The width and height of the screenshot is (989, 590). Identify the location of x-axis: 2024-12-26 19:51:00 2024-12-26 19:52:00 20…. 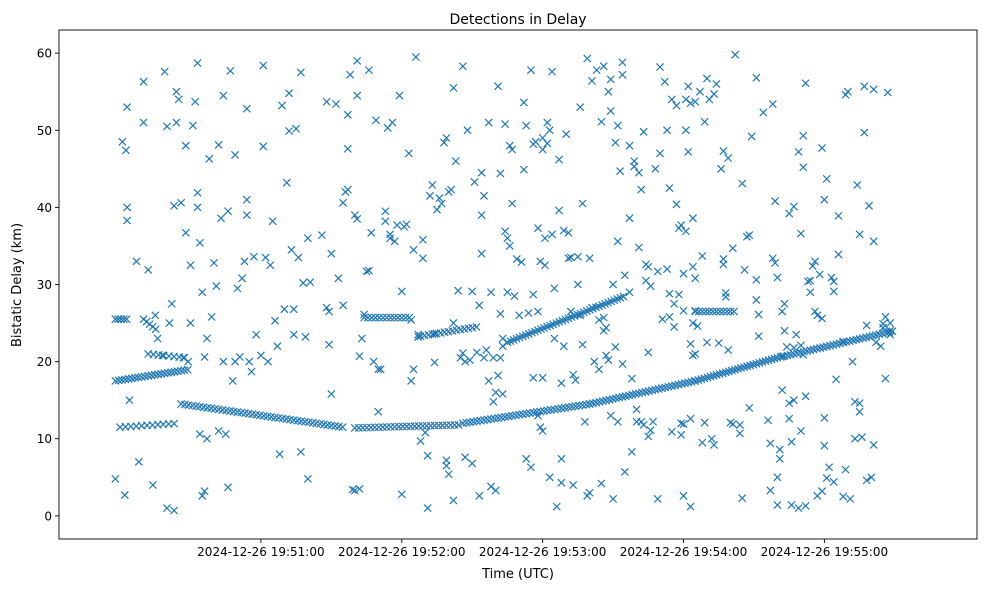
(542, 549).